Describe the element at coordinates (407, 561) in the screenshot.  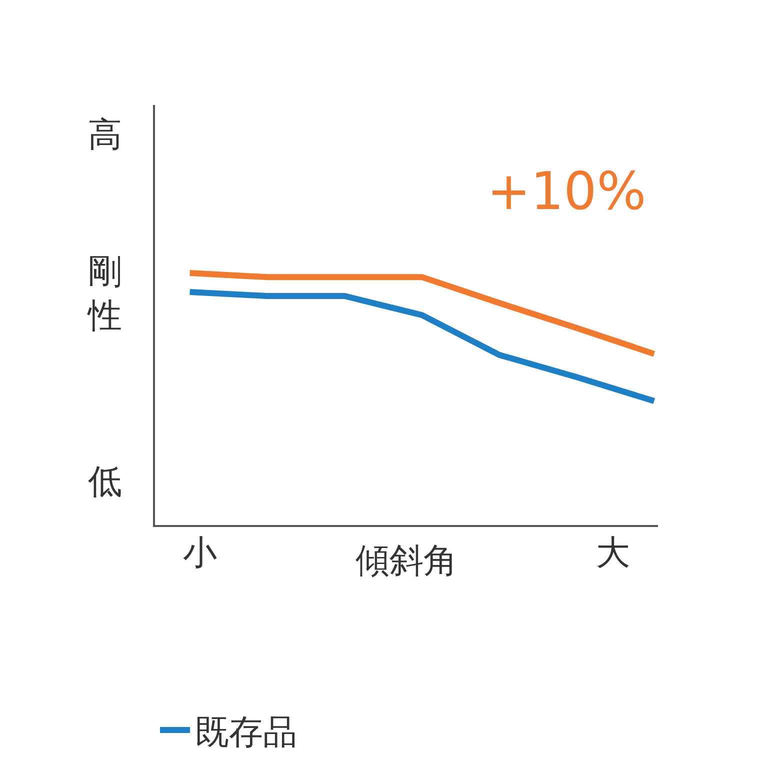
I see `x-axis-title: 傾斜角` at that location.